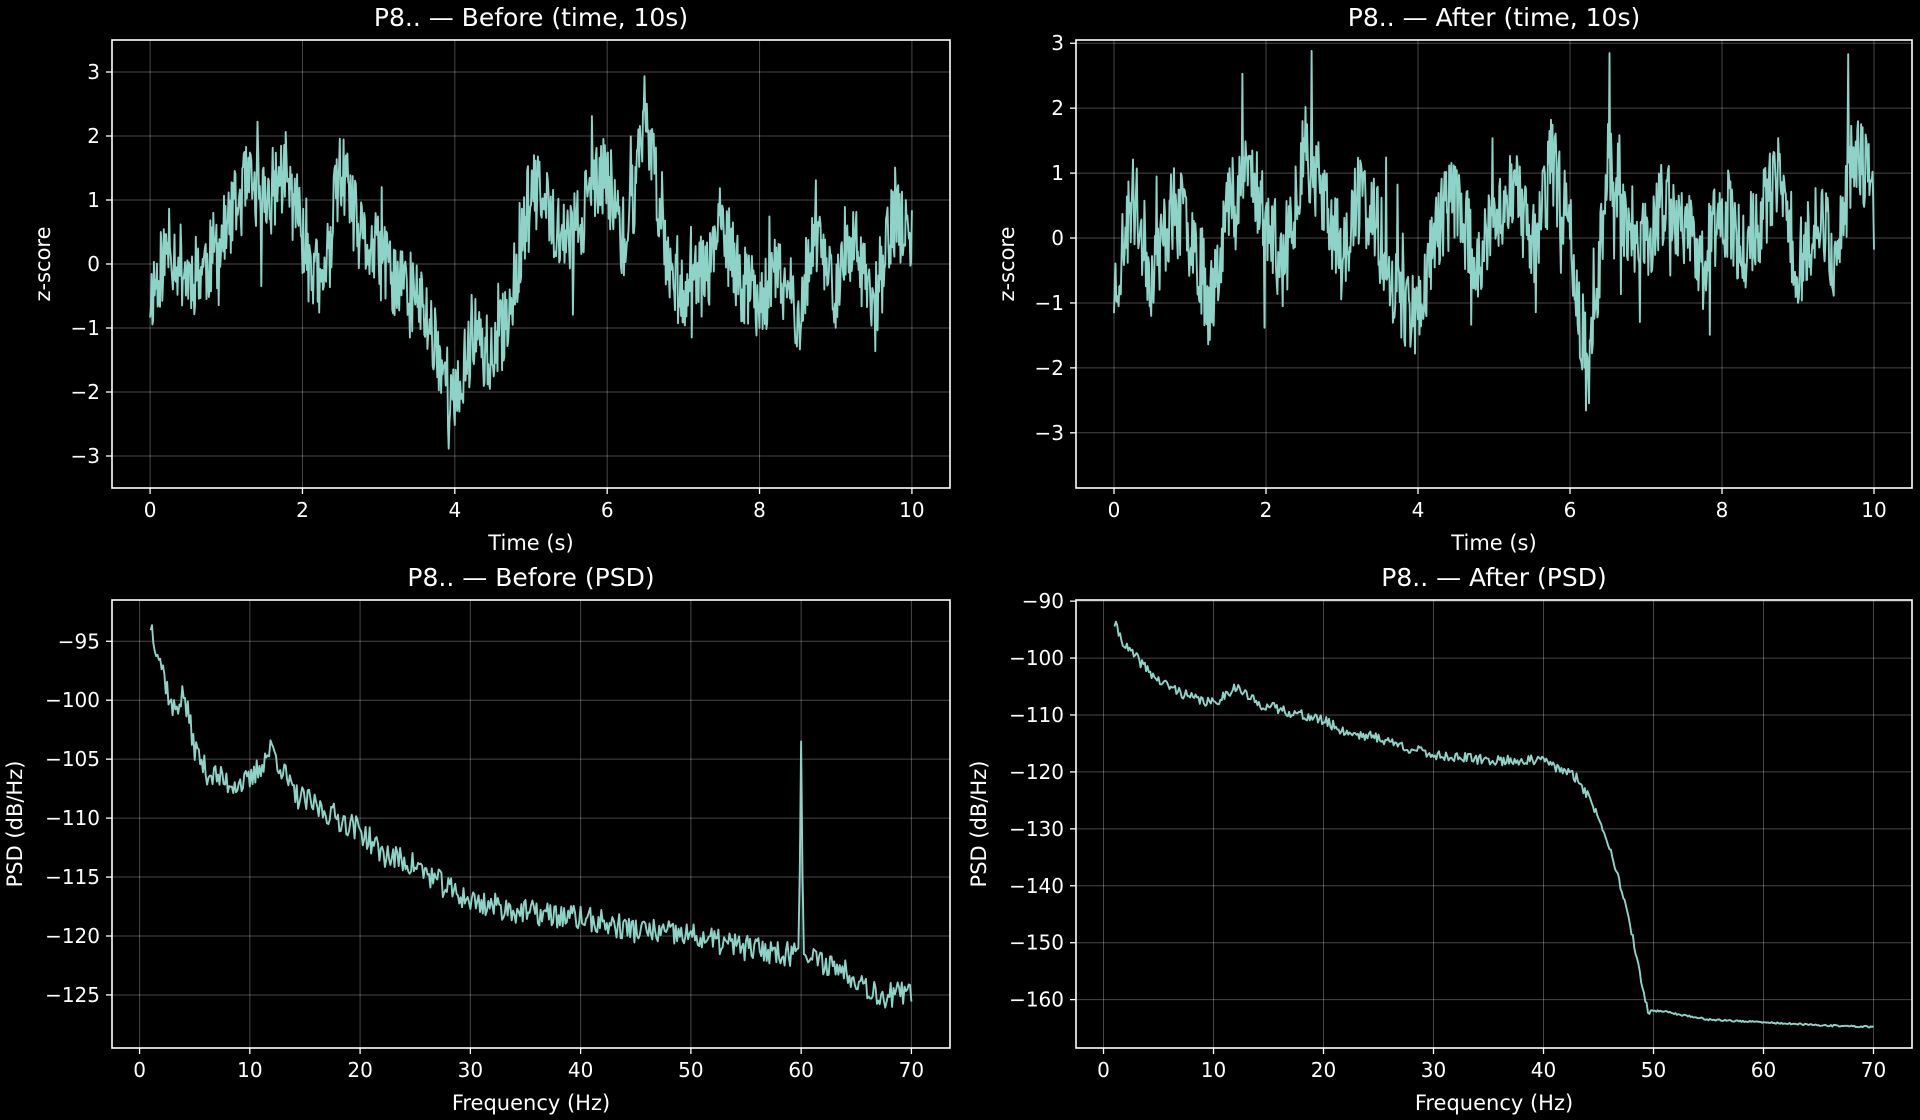  Describe the element at coordinates (72, 759) in the screenshot. I see `y-tick-label: −105` at that location.